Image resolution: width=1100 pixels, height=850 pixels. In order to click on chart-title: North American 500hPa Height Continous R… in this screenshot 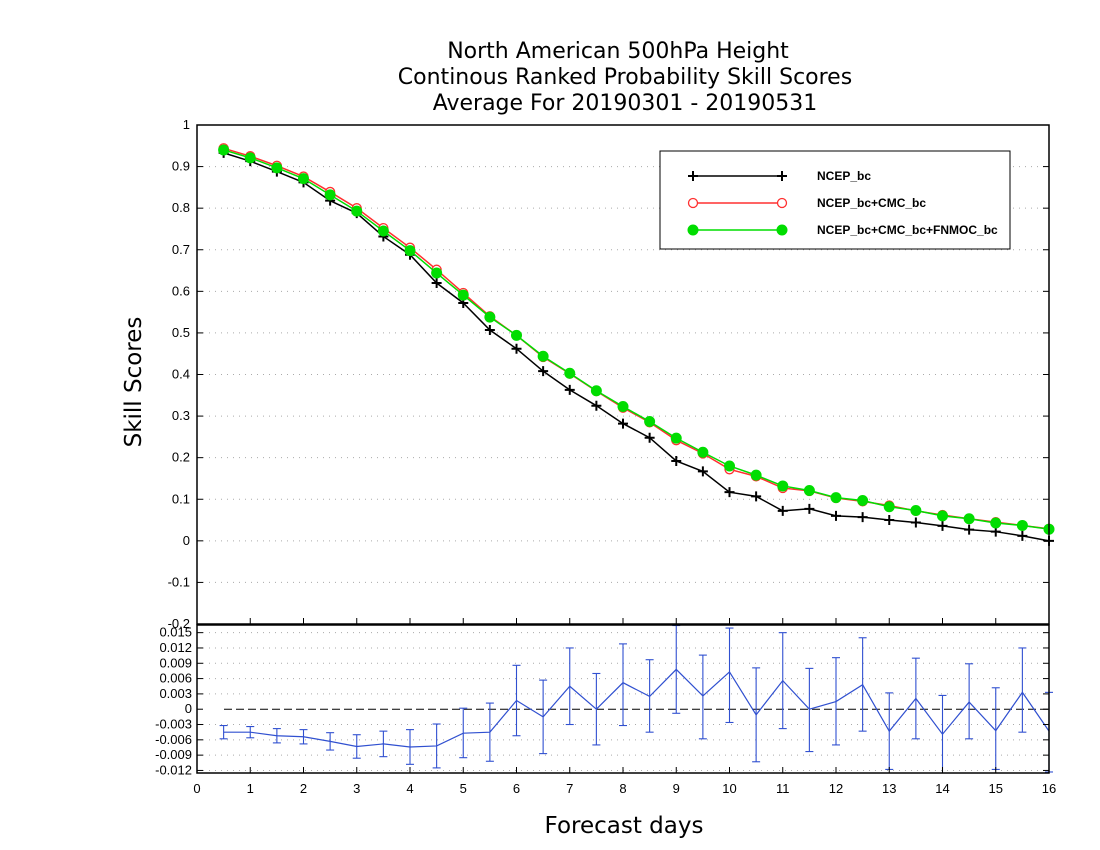, I will do `click(625, 77)`.